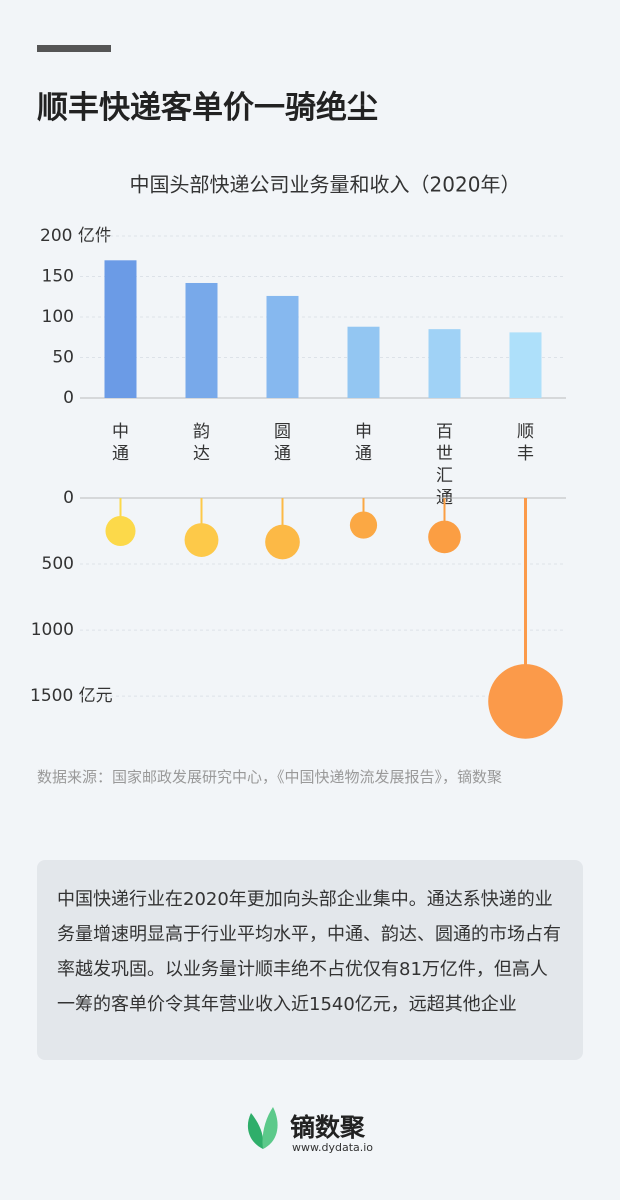 This screenshot has width=620, height=1200. What do you see at coordinates (71, 696) in the screenshot?
I see `y-tick-label: 1500 亿元` at bounding box center [71, 696].